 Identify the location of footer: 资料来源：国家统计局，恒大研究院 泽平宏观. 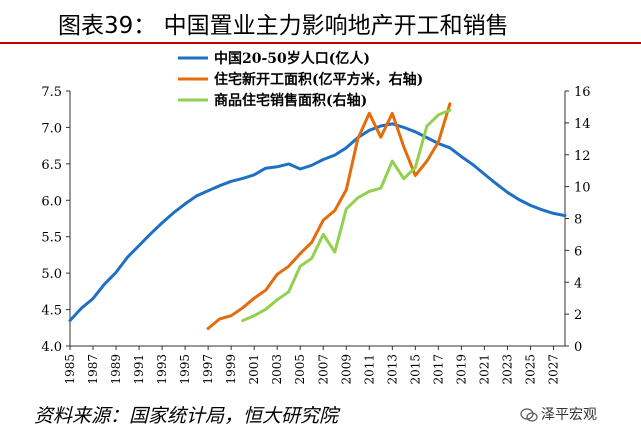
(320, 414).